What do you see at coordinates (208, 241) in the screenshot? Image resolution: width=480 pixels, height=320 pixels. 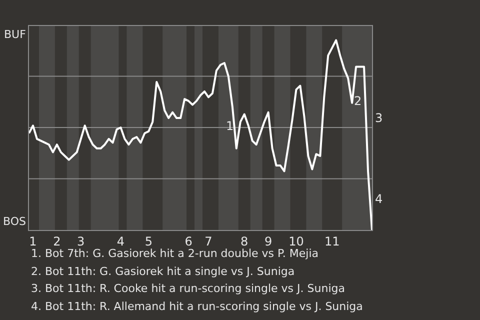 I see `x-tick-label: 7` at bounding box center [208, 241].